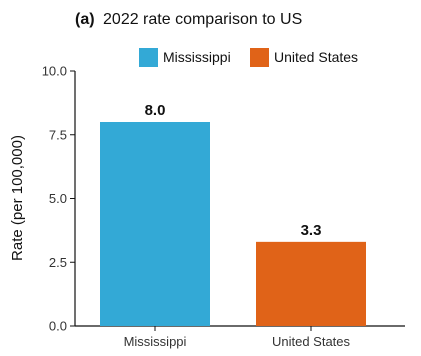 Image resolution: width=421 pixels, height=356 pixels. What do you see at coordinates (316, 57) in the screenshot?
I see `legend-label: United States` at bounding box center [316, 57].